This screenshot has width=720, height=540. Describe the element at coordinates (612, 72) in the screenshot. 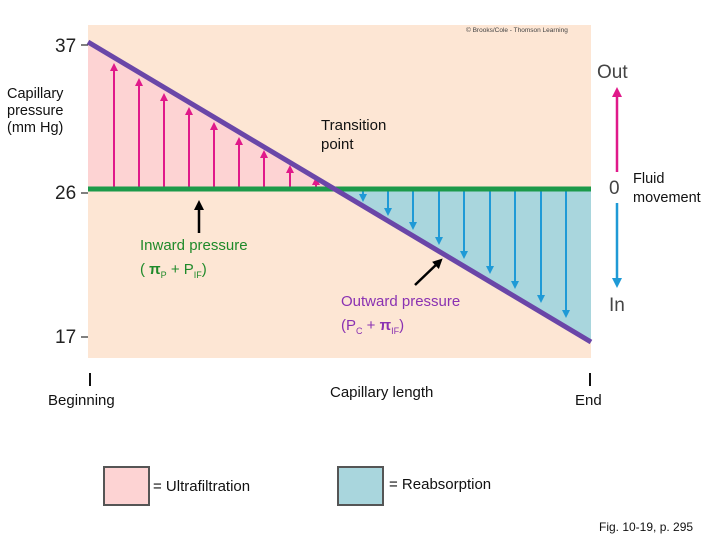

I see `fluid-out-label: Out` at that location.